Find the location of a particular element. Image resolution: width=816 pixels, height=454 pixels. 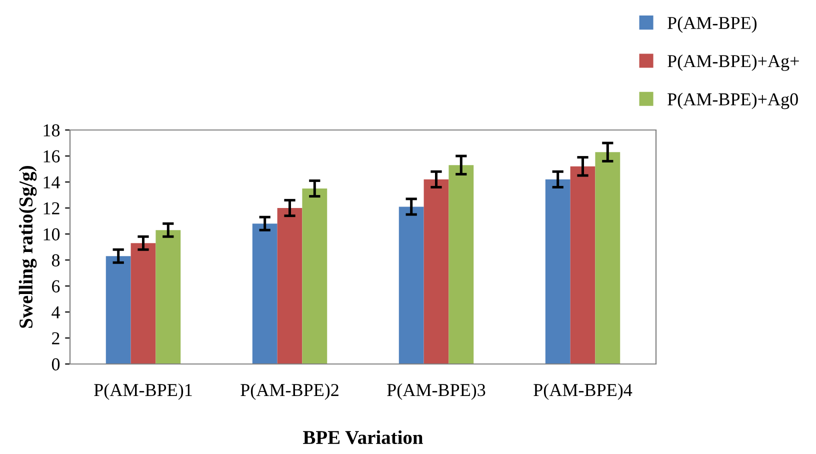

y-tick-label: 2 is located at coordinates (56, 338).